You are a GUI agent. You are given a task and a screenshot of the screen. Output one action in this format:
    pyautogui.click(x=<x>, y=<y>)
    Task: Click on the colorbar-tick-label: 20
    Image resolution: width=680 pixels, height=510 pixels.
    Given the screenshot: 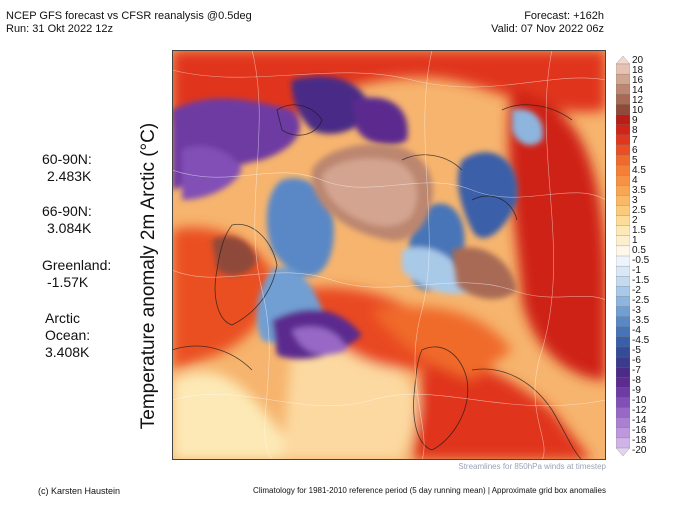 What is the action you would take?
    pyautogui.click(x=638, y=60)
    